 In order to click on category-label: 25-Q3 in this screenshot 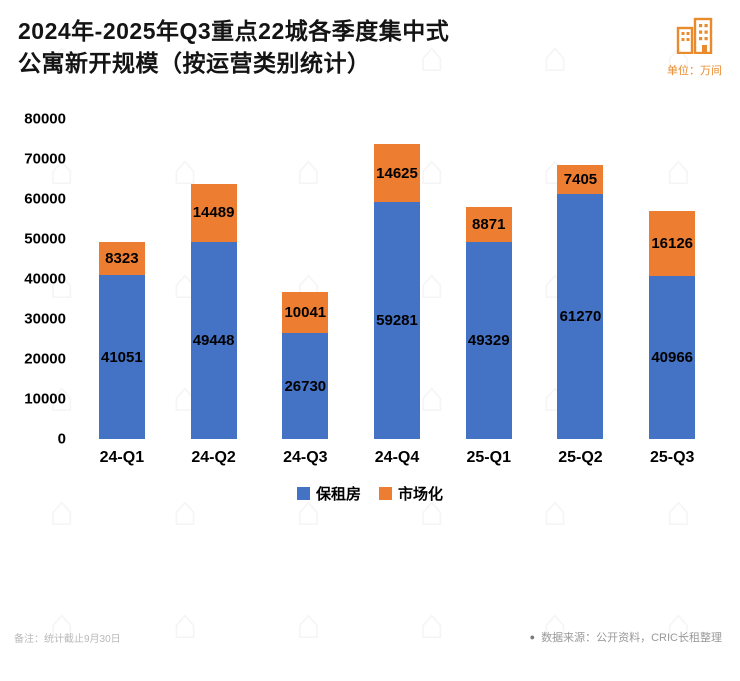, I will do `click(672, 458)`.